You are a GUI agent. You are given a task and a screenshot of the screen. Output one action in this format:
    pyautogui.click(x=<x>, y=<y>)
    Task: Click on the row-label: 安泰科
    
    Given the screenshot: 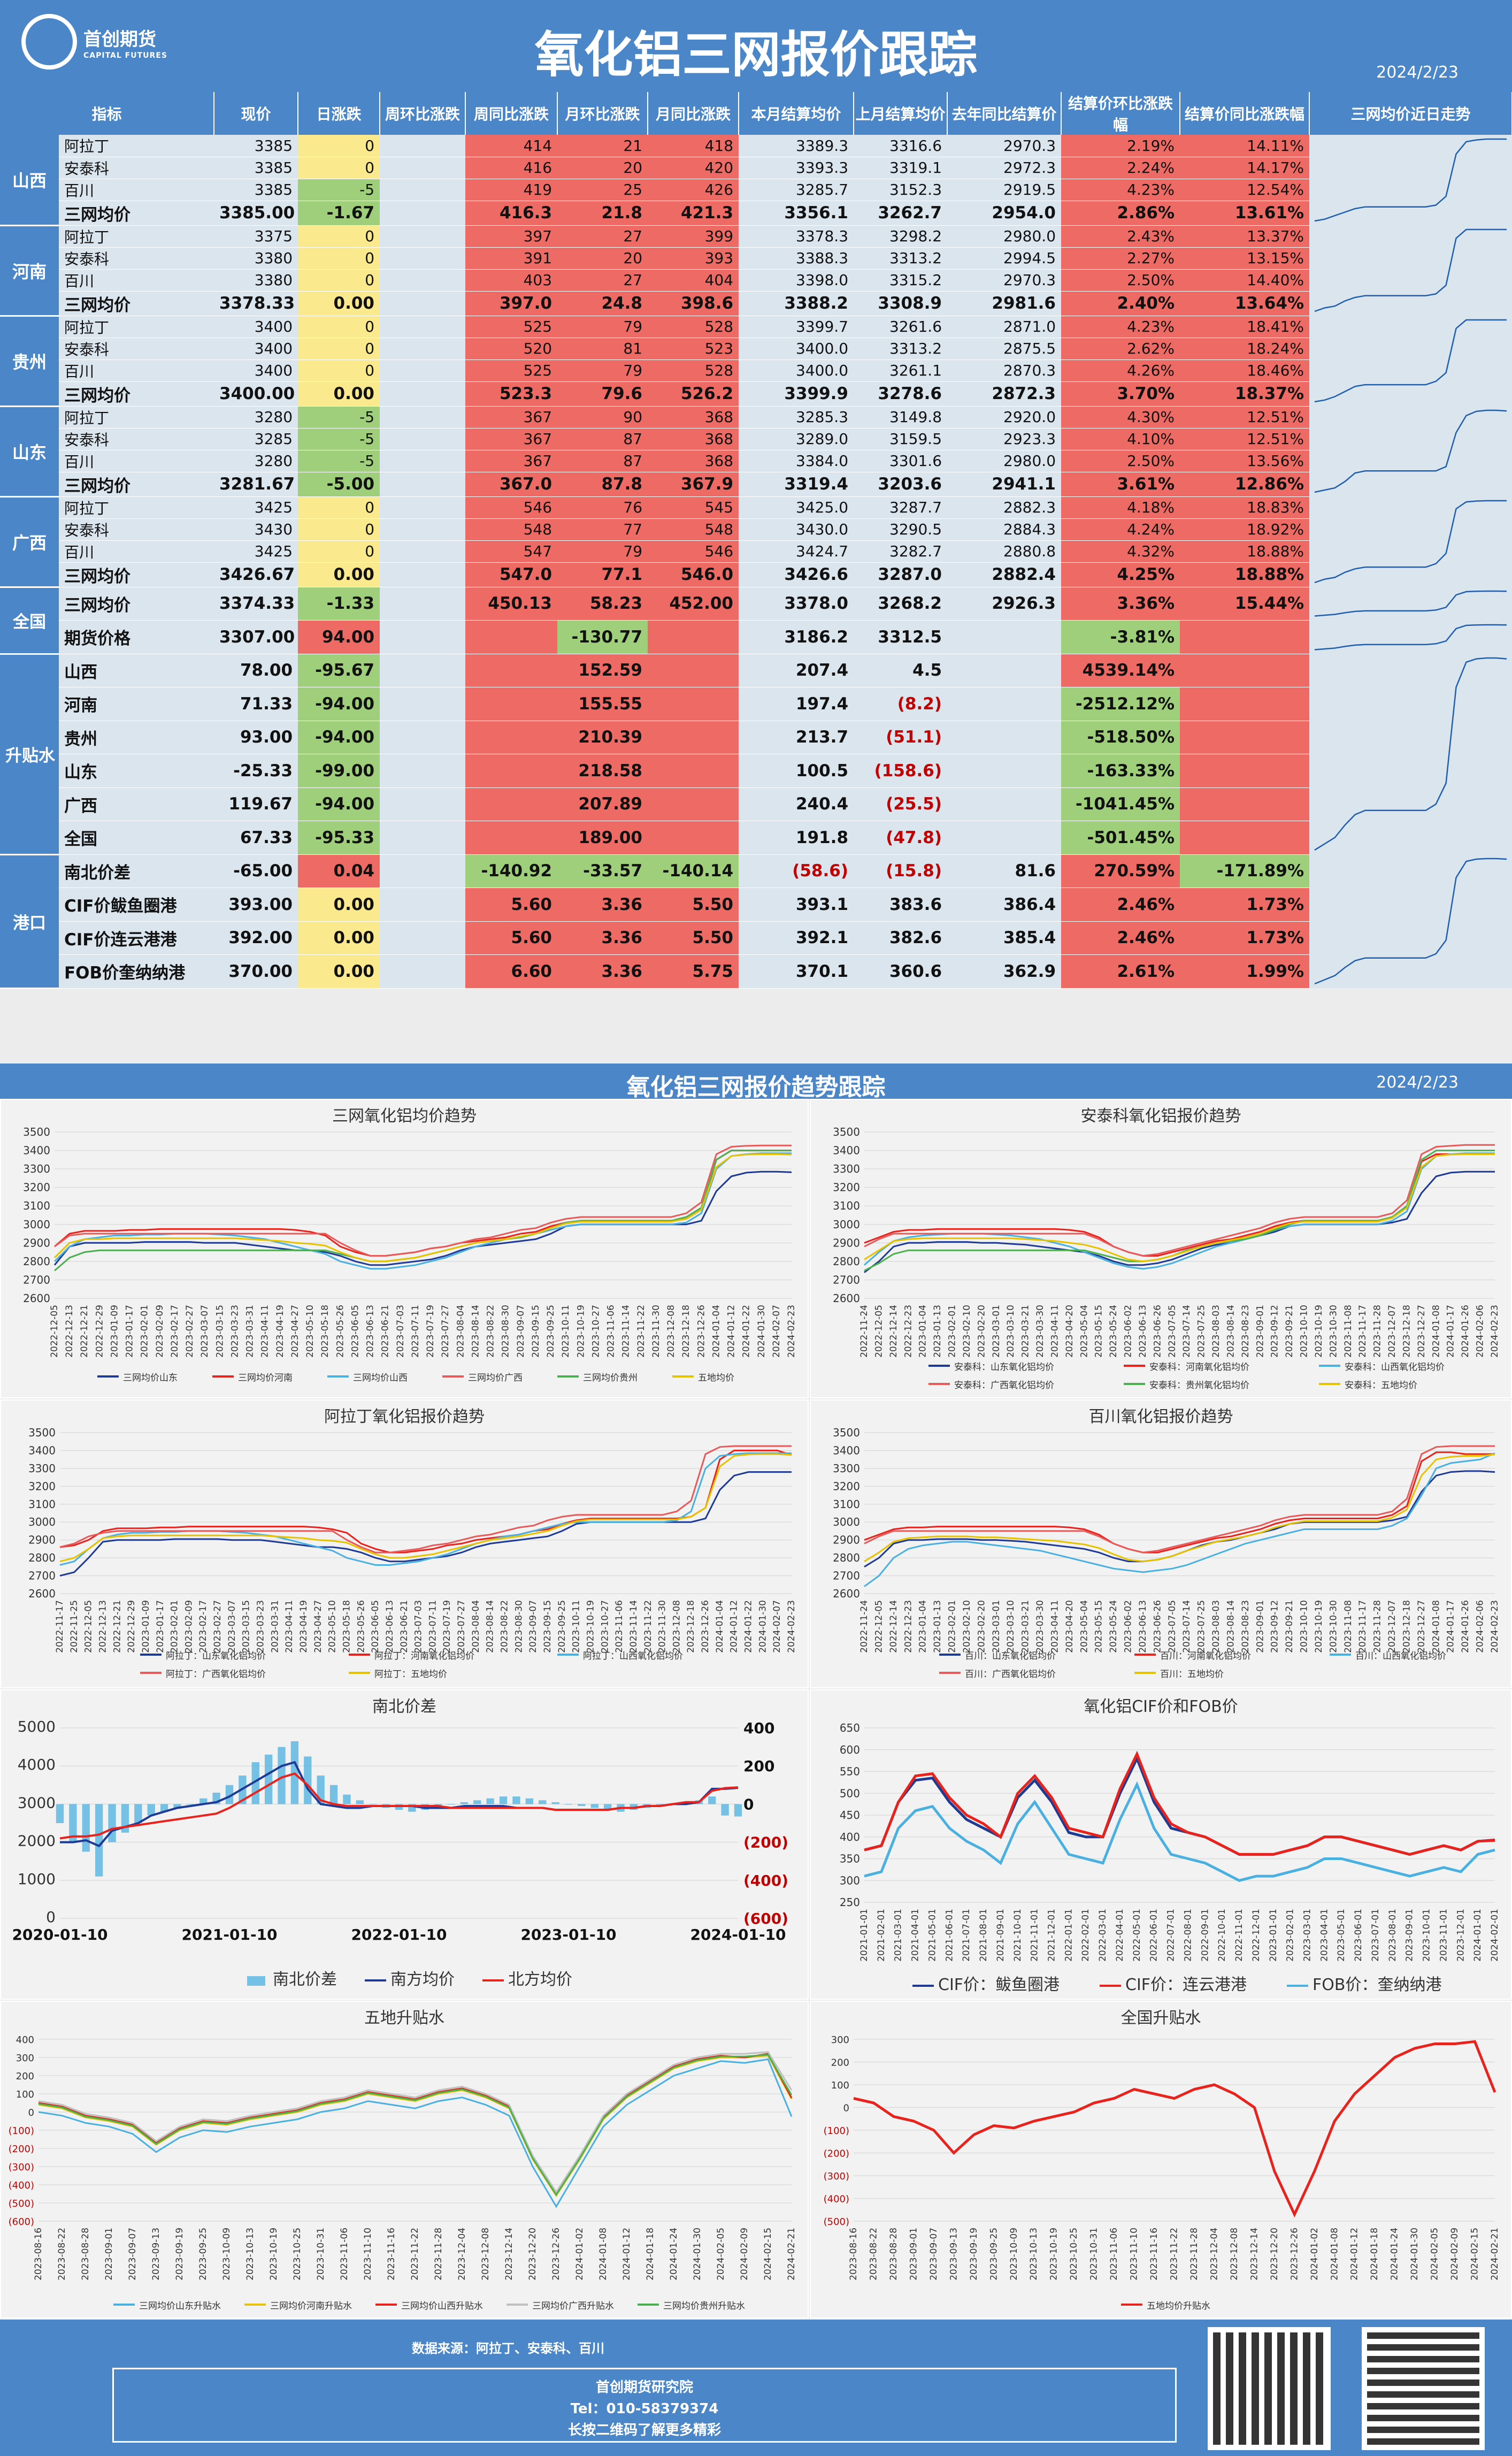 What is the action you would take?
    pyautogui.click(x=136, y=529)
    